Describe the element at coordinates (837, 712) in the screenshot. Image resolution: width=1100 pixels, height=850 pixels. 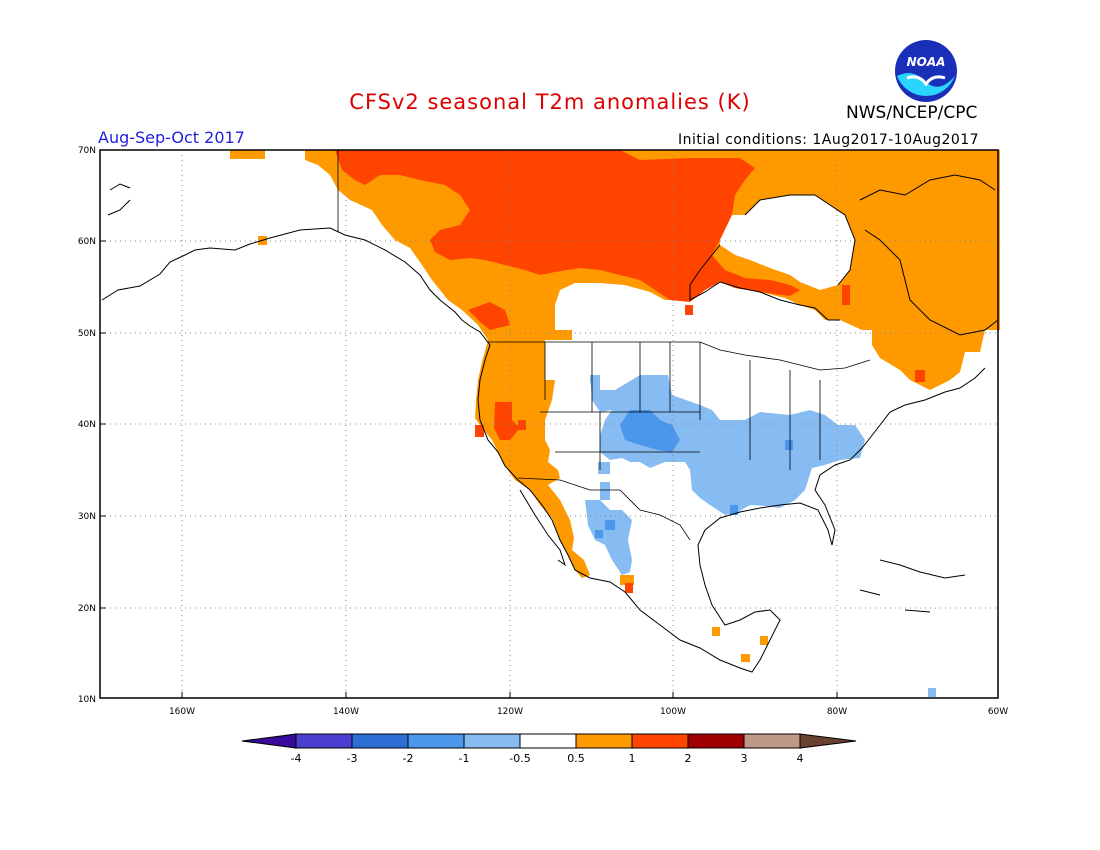
I see `lon-label: 80W` at that location.